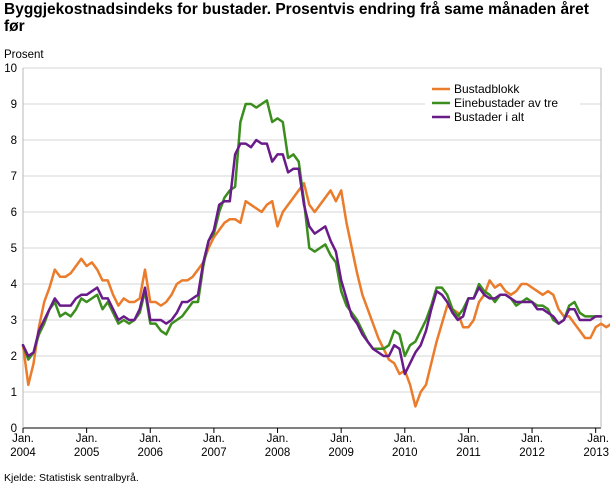 The height and width of the screenshot is (488, 610). What do you see at coordinates (14, 249) in the screenshot?
I see `y-tick-label-5: 5` at bounding box center [14, 249].